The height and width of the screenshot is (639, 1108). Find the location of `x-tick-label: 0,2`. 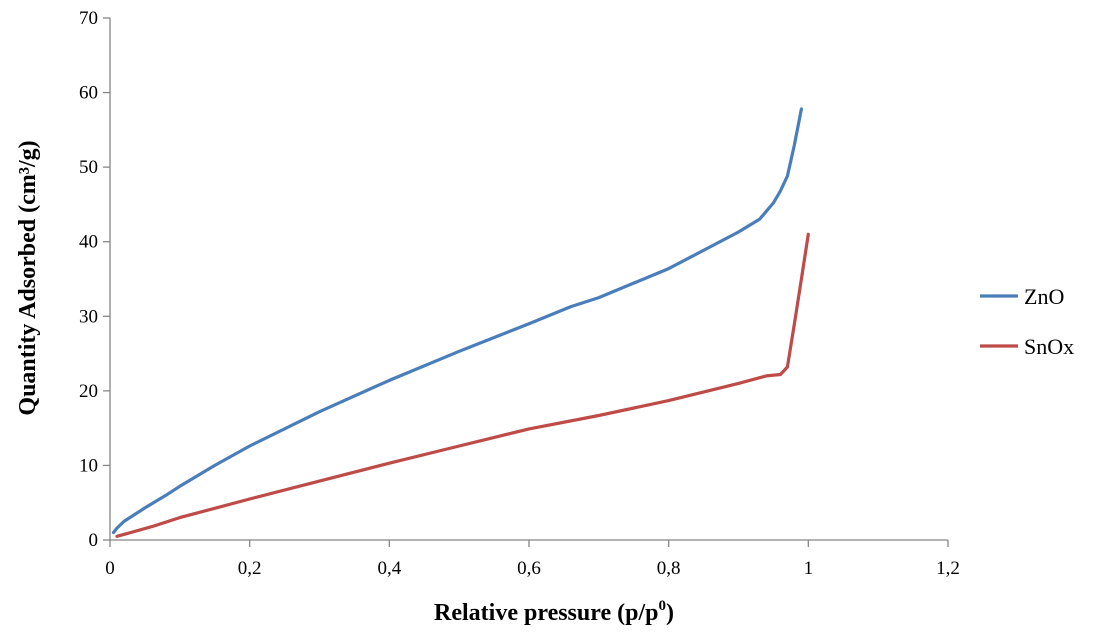

x-tick-label: 0,2 is located at coordinates (250, 568).